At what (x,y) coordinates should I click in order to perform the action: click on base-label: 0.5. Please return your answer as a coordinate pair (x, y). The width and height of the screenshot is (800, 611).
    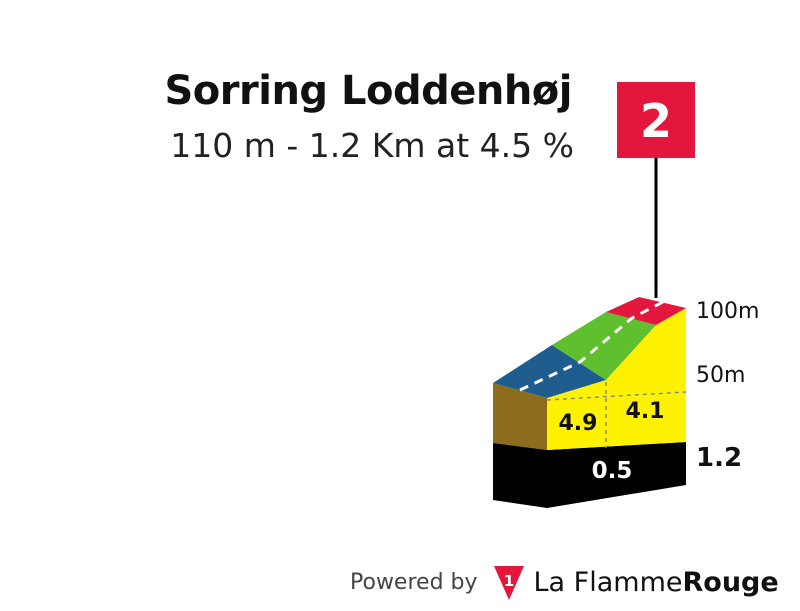
    Looking at the image, I should click on (612, 471).